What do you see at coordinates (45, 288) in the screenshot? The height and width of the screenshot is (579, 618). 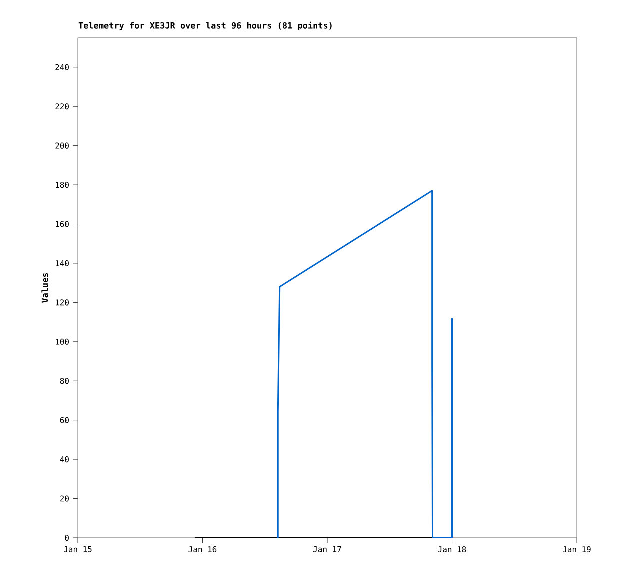 I see `y-axis-title: Values` at bounding box center [45, 288].